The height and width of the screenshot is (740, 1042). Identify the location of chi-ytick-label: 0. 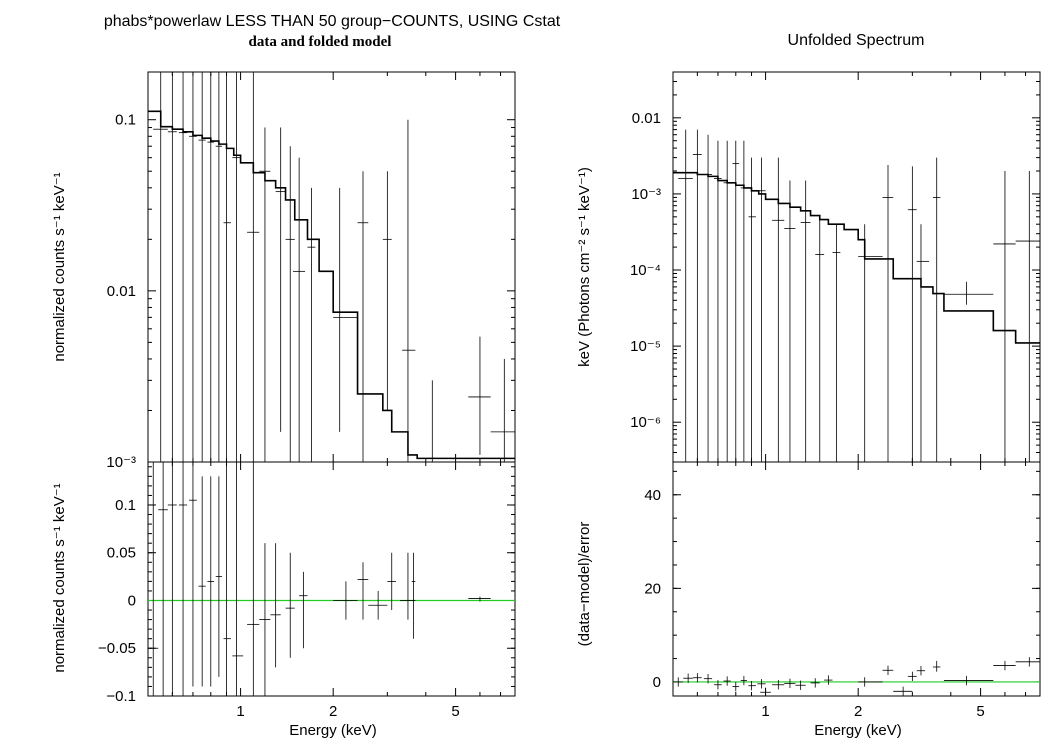
(657, 682).